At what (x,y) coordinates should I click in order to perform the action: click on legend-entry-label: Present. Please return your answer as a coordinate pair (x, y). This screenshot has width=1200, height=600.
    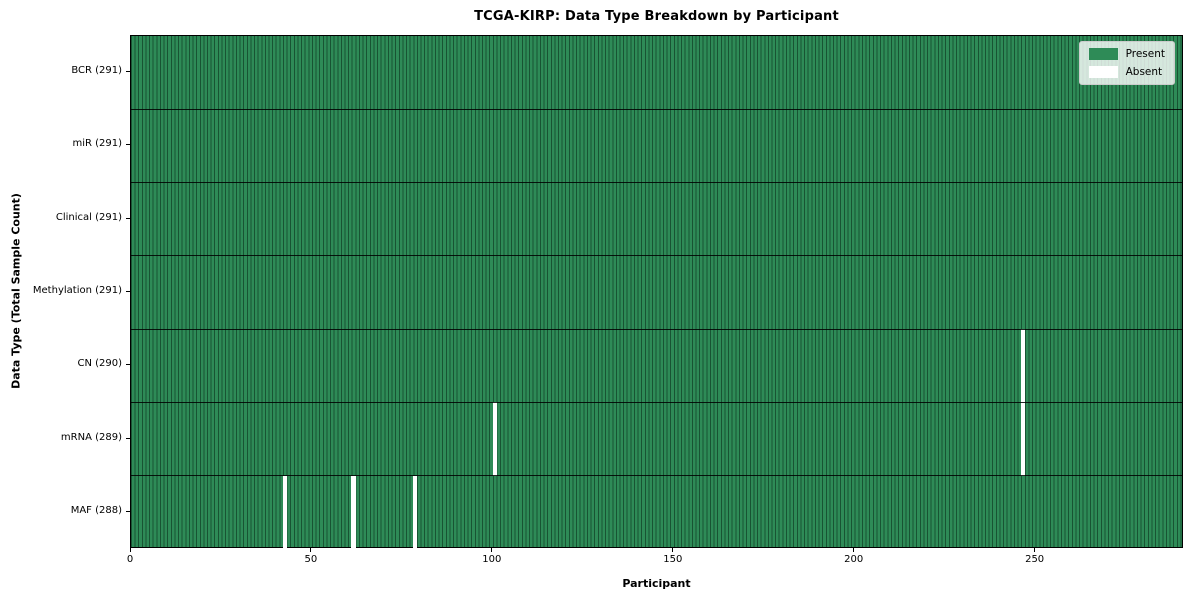
    Looking at the image, I should click on (1145, 54).